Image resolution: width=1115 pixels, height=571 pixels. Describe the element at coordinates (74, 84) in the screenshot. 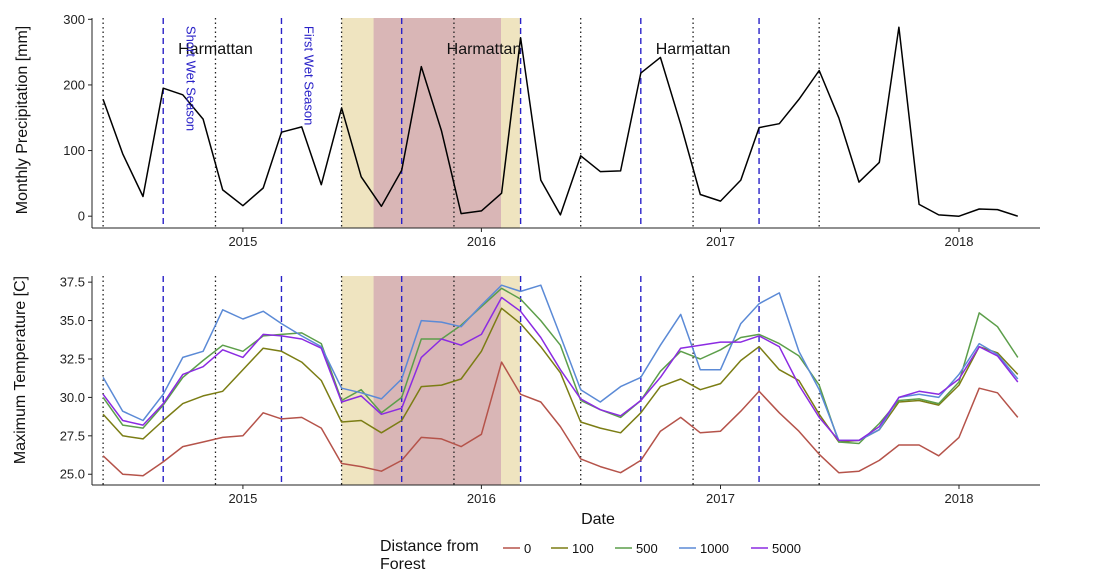

I see `y-tick-label: 200` at that location.